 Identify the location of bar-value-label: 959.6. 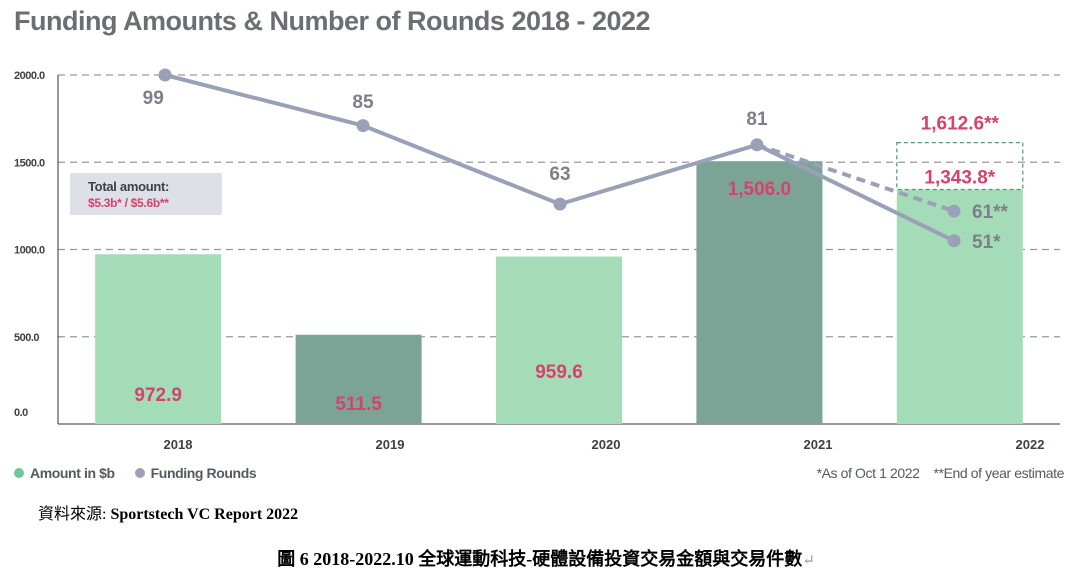
(559, 372).